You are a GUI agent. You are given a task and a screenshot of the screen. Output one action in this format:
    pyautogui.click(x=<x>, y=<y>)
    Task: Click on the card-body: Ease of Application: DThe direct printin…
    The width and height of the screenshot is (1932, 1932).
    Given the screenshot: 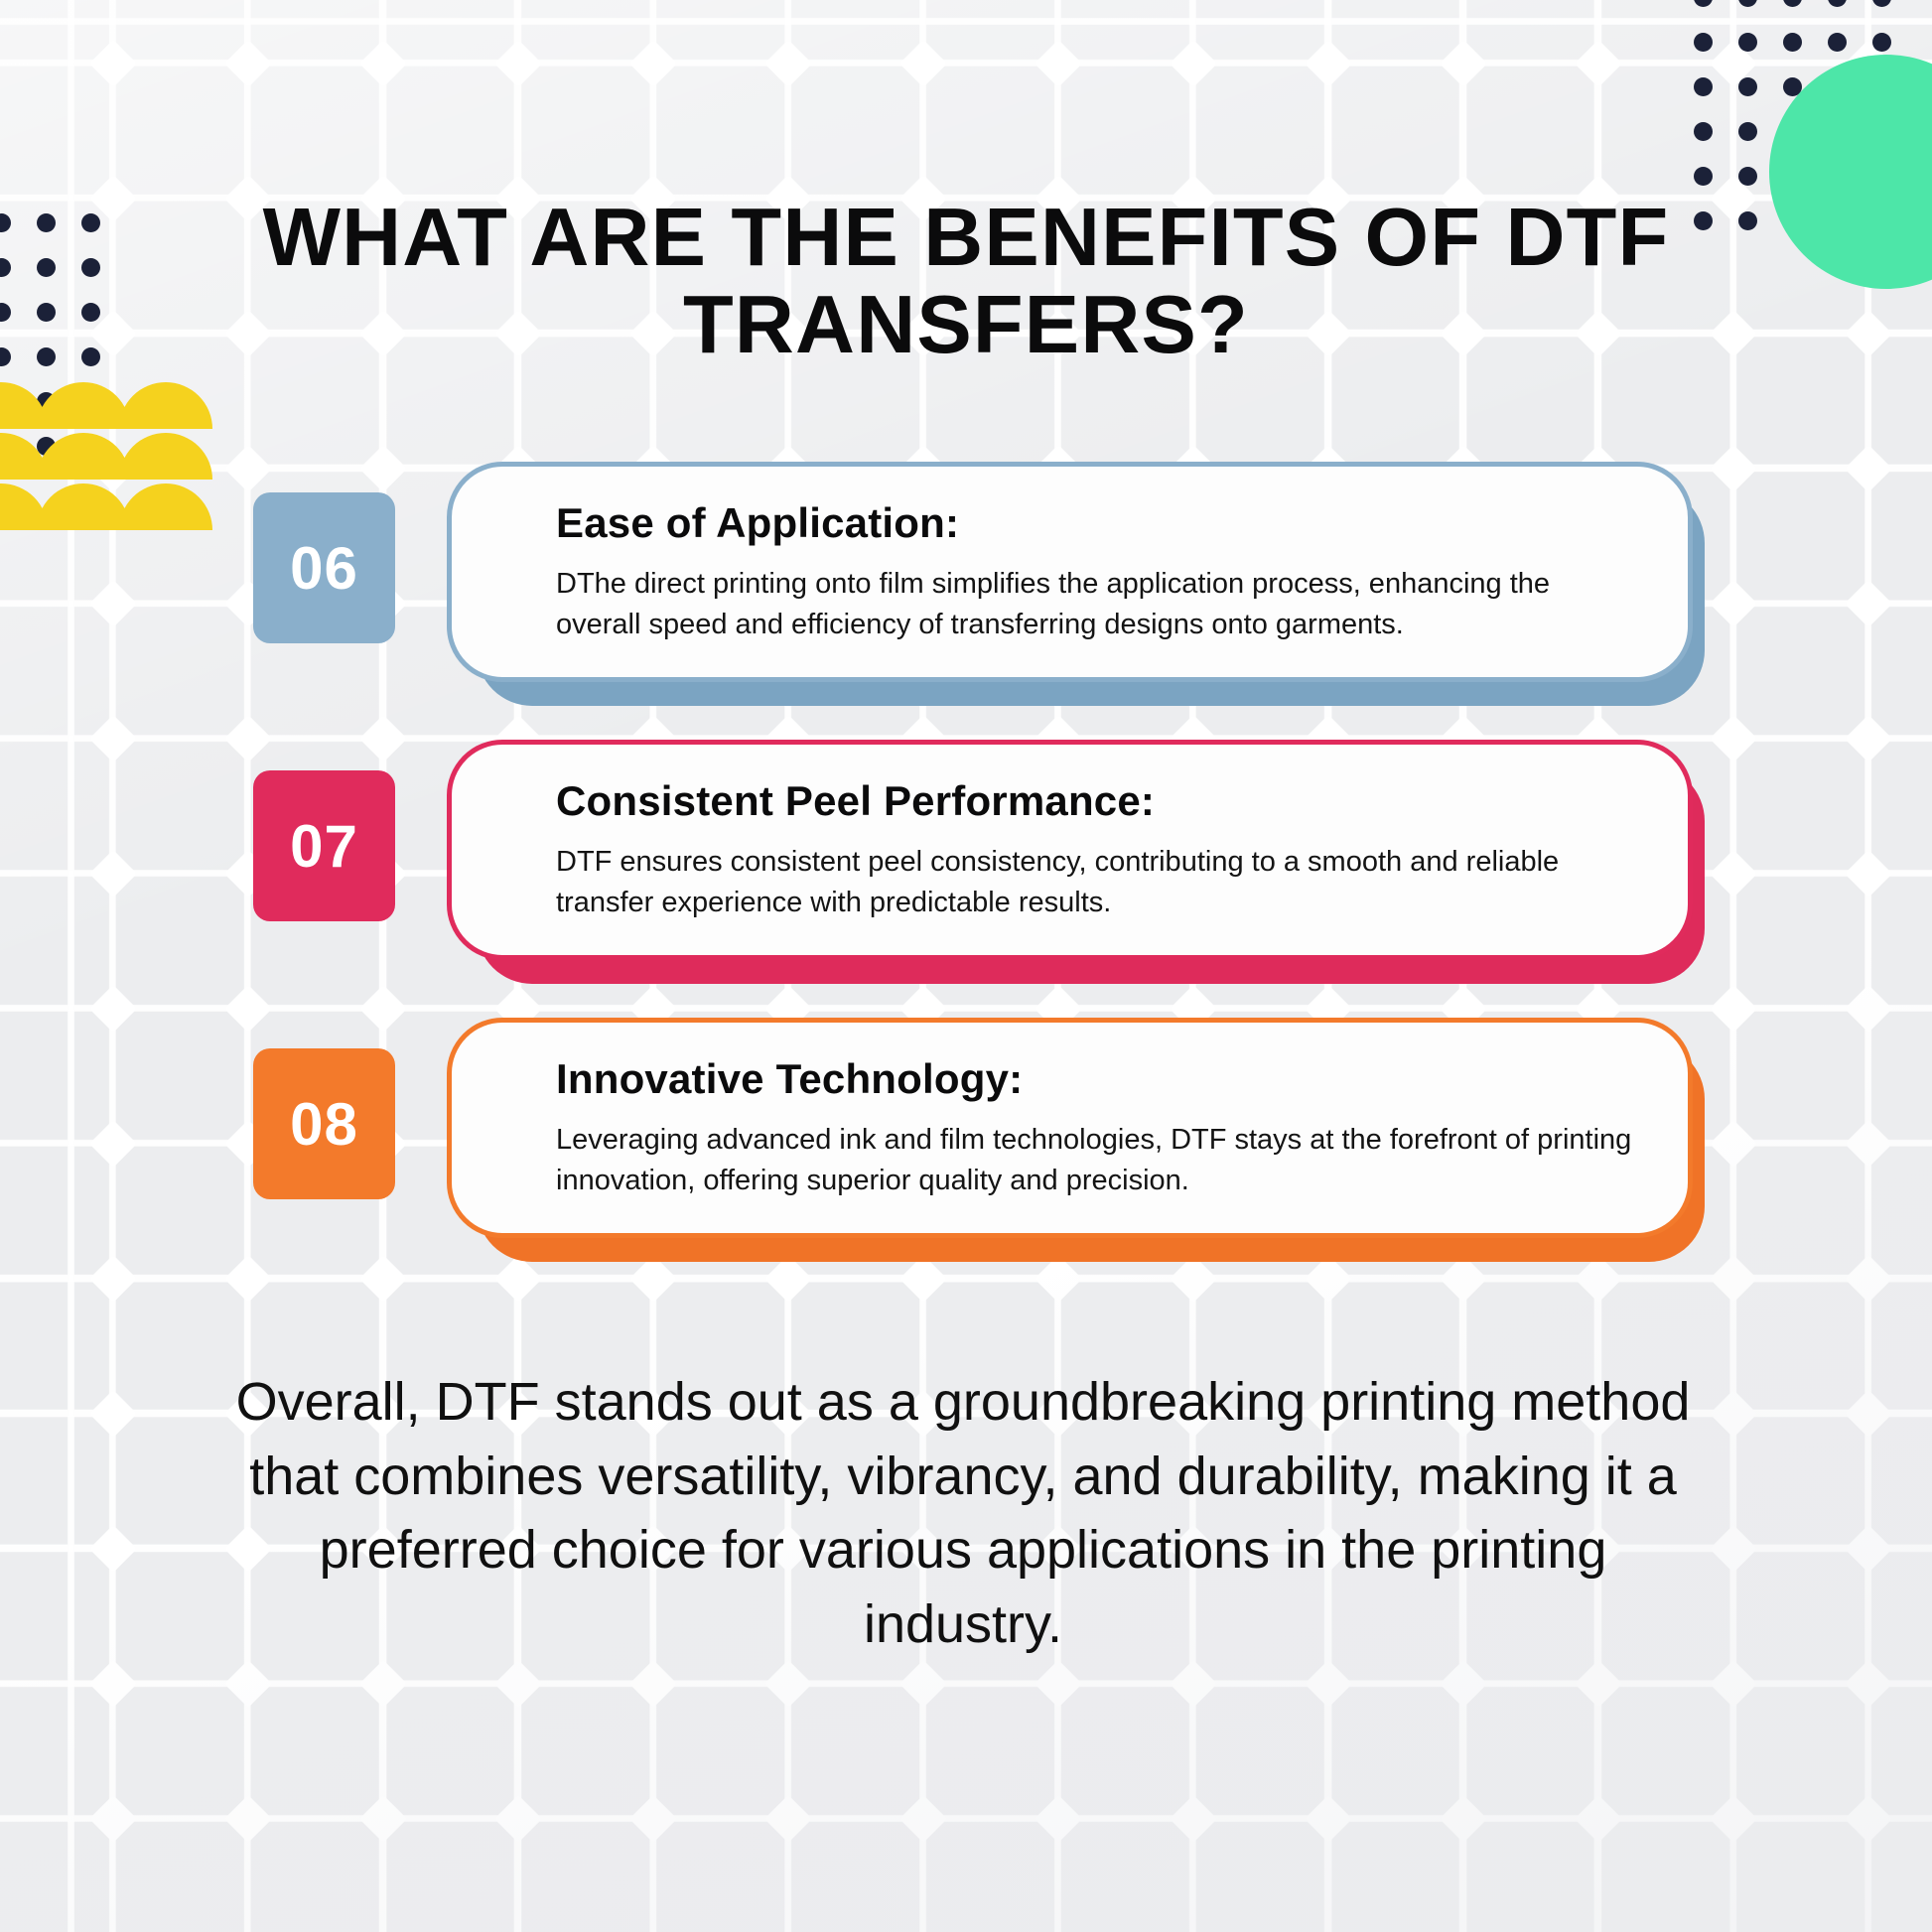 What is the action you would take?
    pyautogui.click(x=1070, y=572)
    